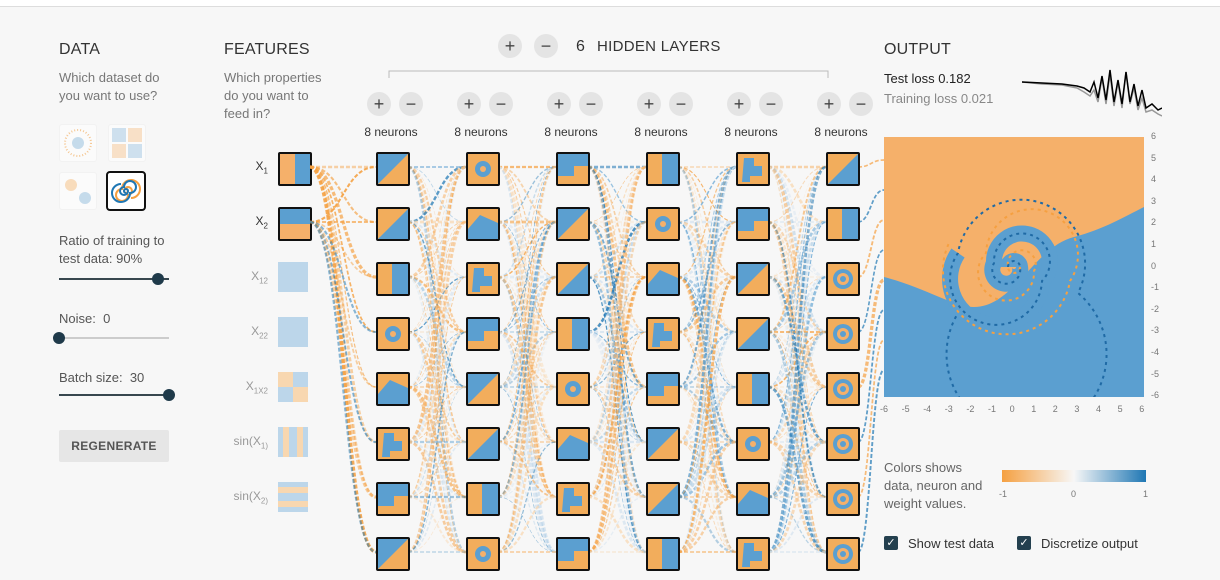 This screenshot has width=1220, height=580. Describe the element at coordinates (483, 444) in the screenshot. I see `neuron-l2-n6` at that location.